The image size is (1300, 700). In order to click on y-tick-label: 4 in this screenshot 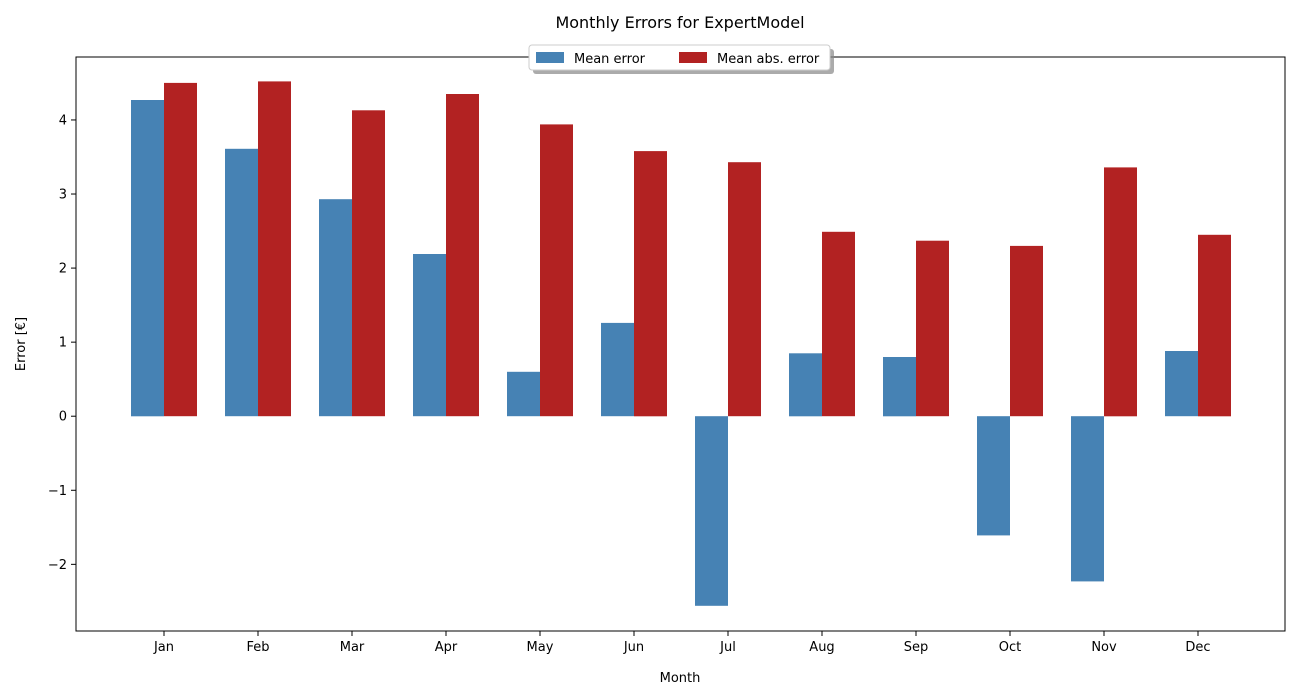, I will do `click(63, 120)`.